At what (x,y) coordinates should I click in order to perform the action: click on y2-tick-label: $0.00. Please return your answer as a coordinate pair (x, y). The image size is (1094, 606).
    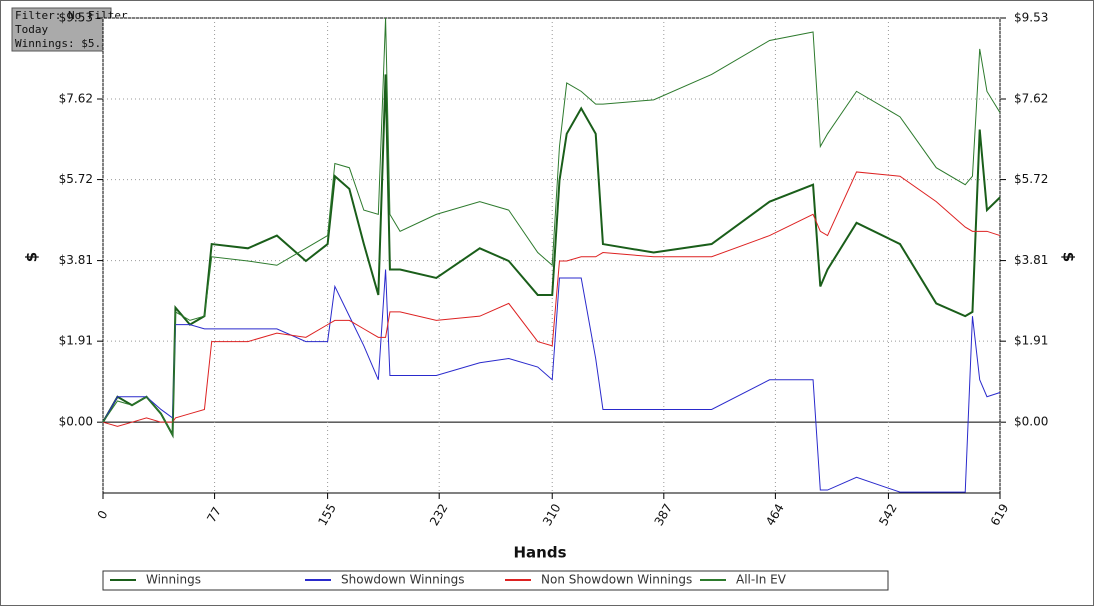
    Looking at the image, I should click on (1031, 422).